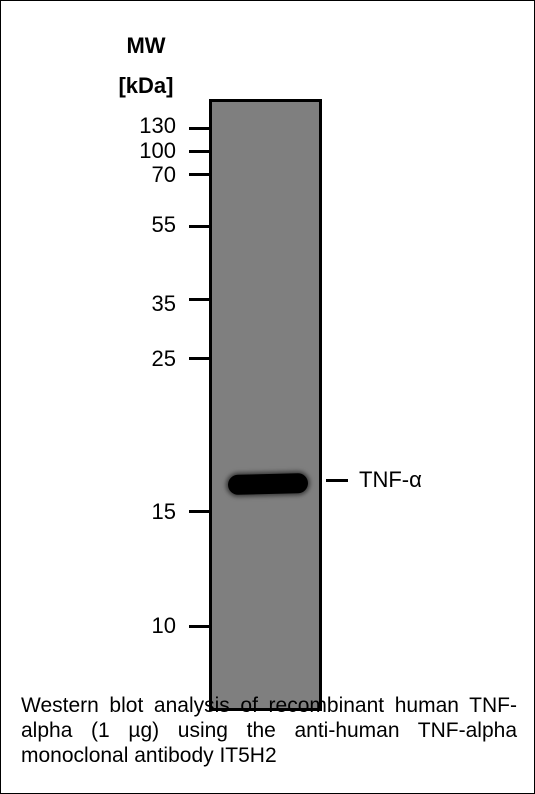 The height and width of the screenshot is (794, 535). Describe the element at coordinates (390, 479) in the screenshot. I see `band-label: TNF-α` at that location.